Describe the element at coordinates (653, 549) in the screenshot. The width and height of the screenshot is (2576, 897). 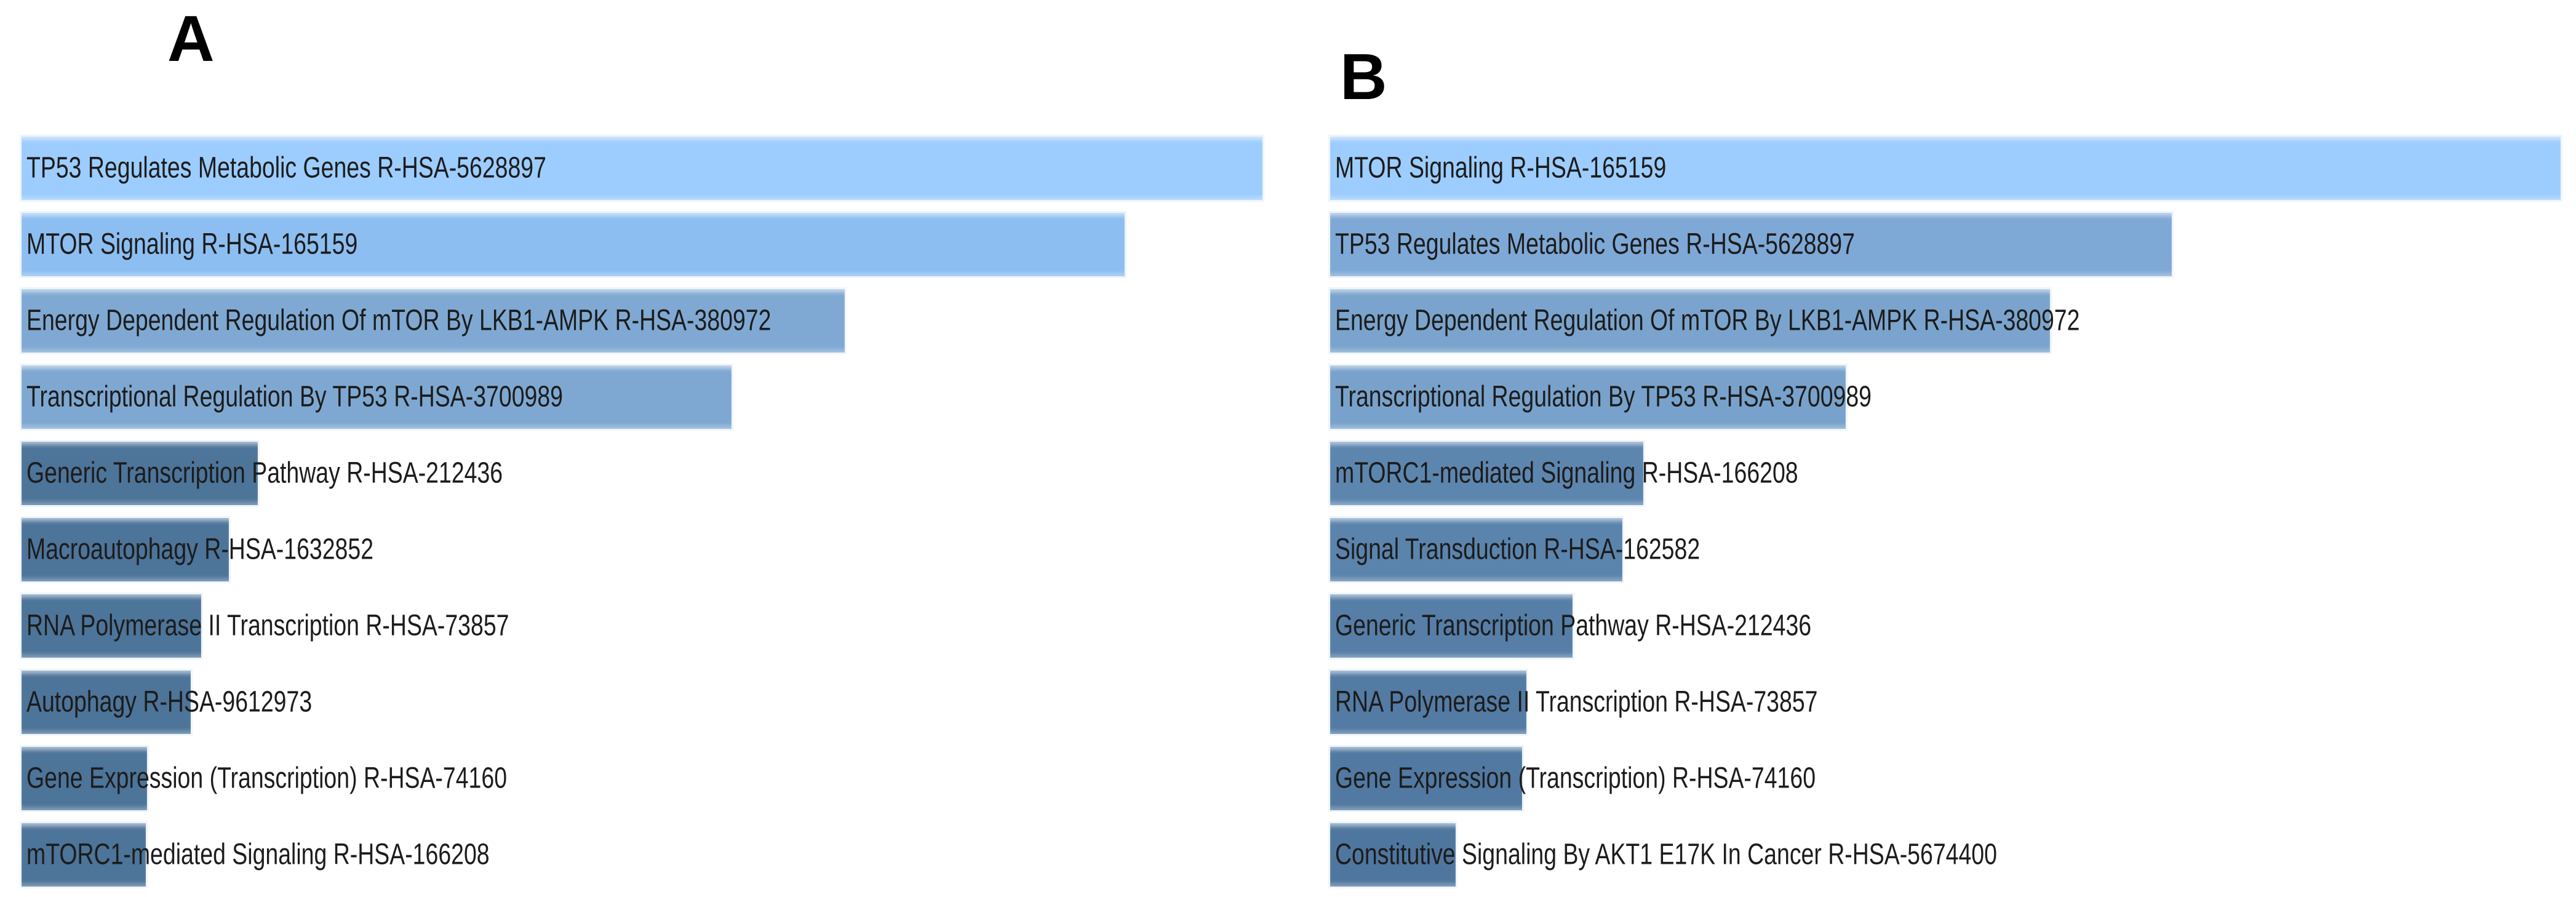
I see `pathway-row: Macroautophagy R-HSA-1632852` at that location.